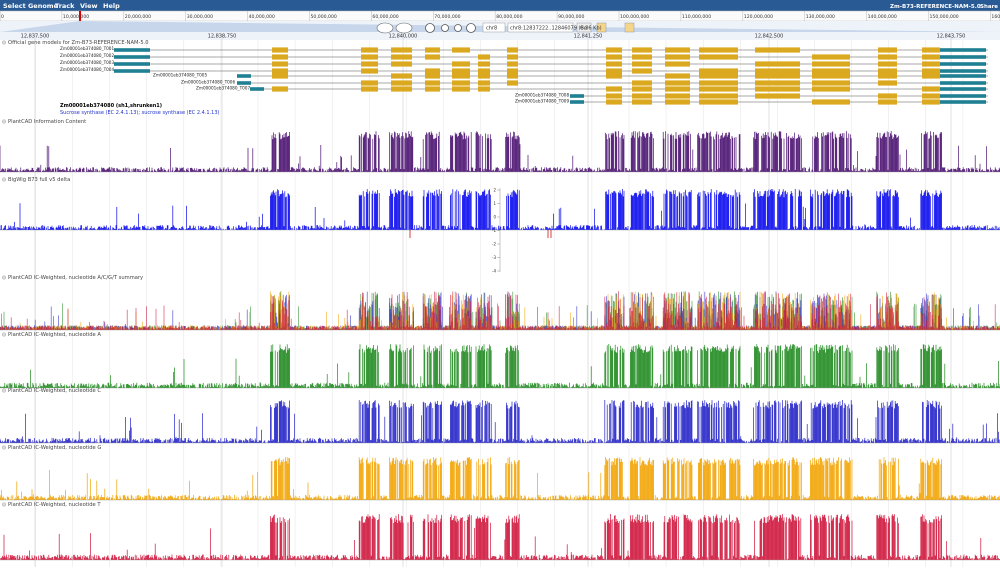 The image size is (1000, 571). Describe the element at coordinates (89, 6) in the screenshot. I see `menu-item: View` at that location.